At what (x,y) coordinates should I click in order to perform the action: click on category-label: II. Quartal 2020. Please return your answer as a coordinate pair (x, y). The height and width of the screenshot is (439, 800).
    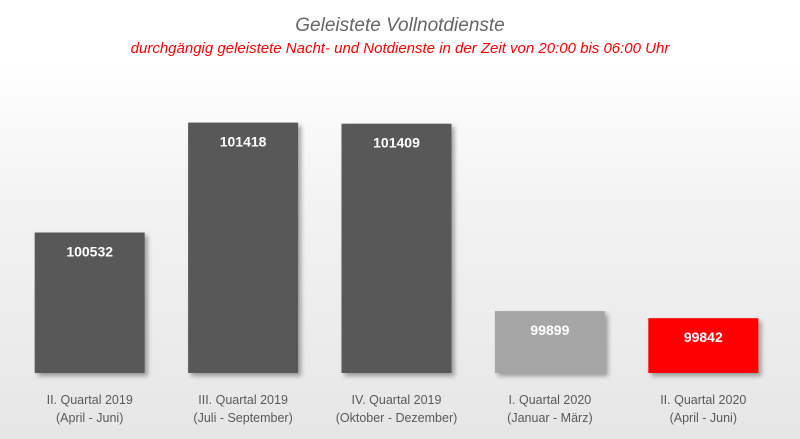
    Looking at the image, I should click on (703, 400).